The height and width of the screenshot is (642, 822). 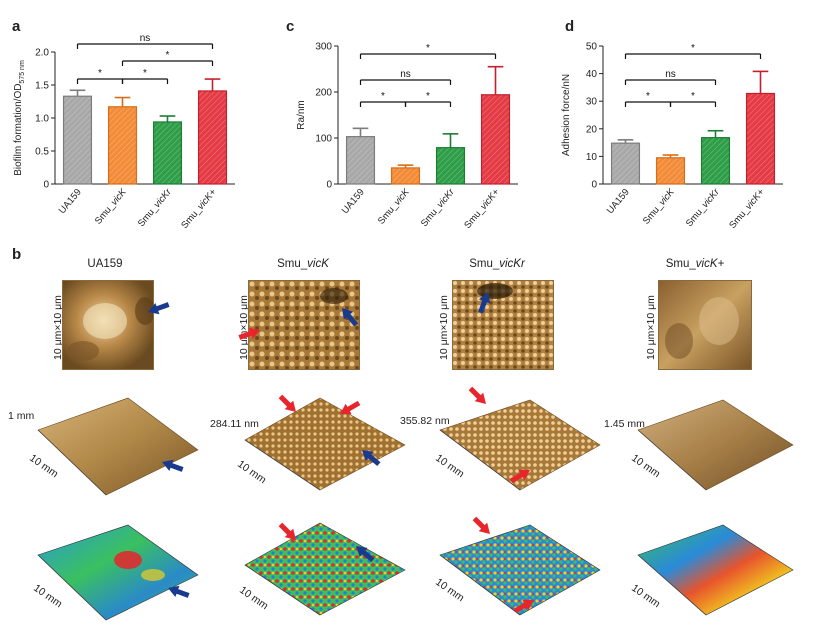 I want to click on afm-3d-color-smu-vickr, so click(x=520, y=570).